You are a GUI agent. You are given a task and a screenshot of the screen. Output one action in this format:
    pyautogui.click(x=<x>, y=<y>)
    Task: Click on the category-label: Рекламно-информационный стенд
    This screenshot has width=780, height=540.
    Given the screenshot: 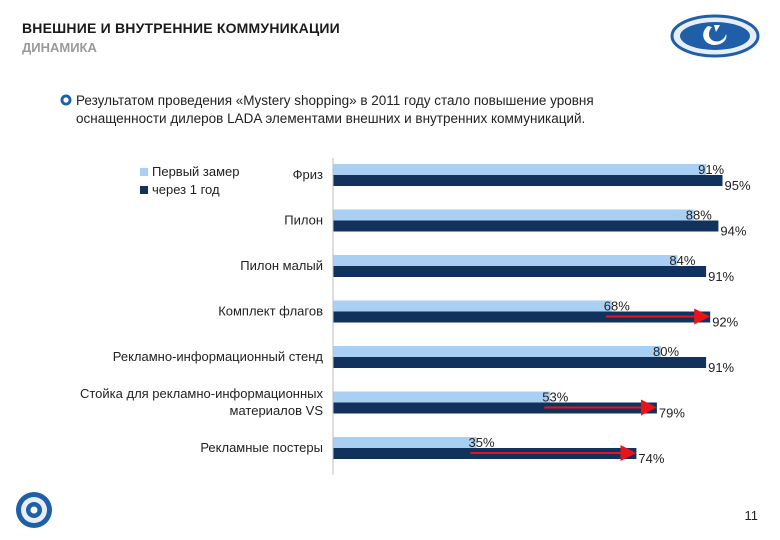 What is the action you would take?
    pyautogui.click(x=218, y=356)
    